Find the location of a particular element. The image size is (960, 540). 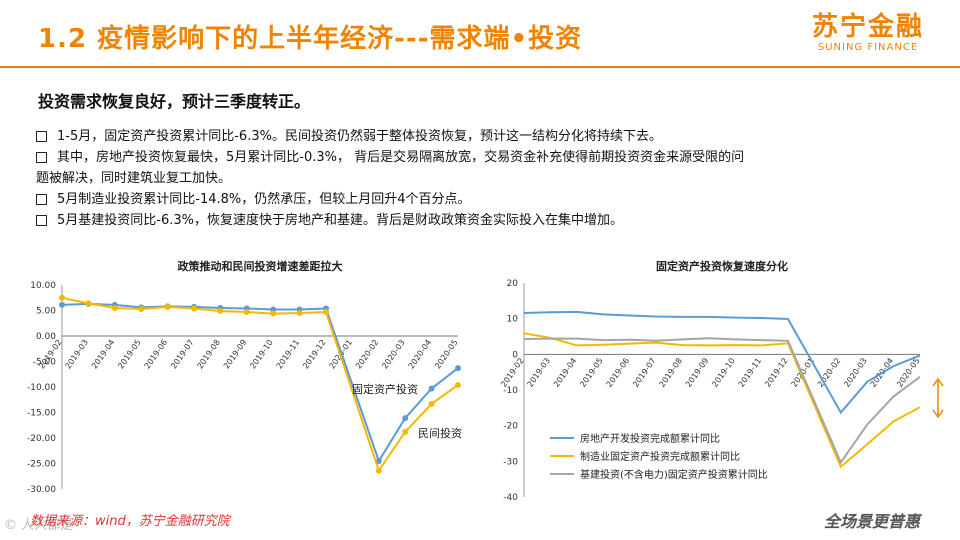

x-tick-label: 2020-04 is located at coordinates (420, 354).